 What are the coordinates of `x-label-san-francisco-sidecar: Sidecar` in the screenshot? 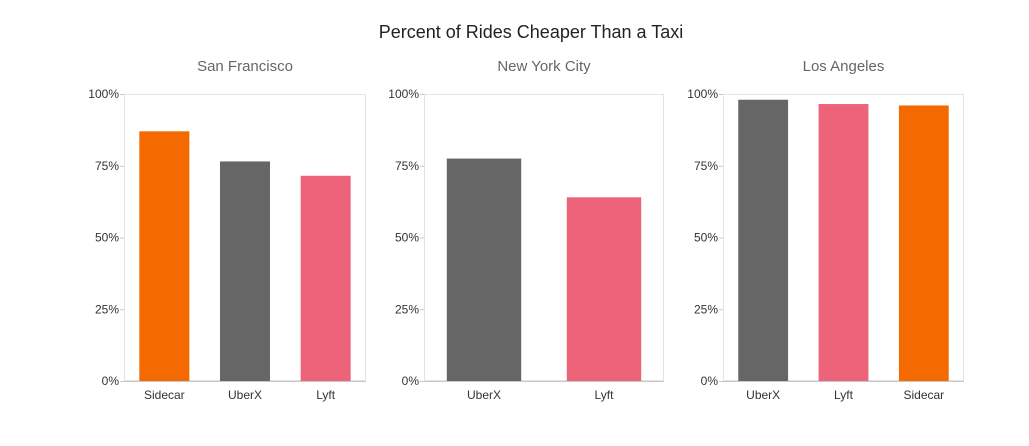 It's located at (164, 395).